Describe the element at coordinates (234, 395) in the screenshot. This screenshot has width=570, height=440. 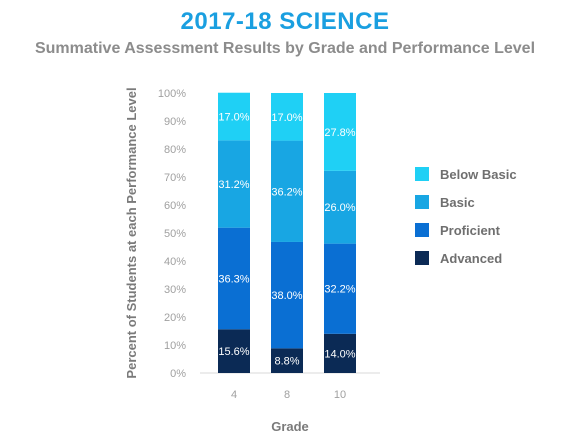
I see `x-tick-label: 4` at that location.